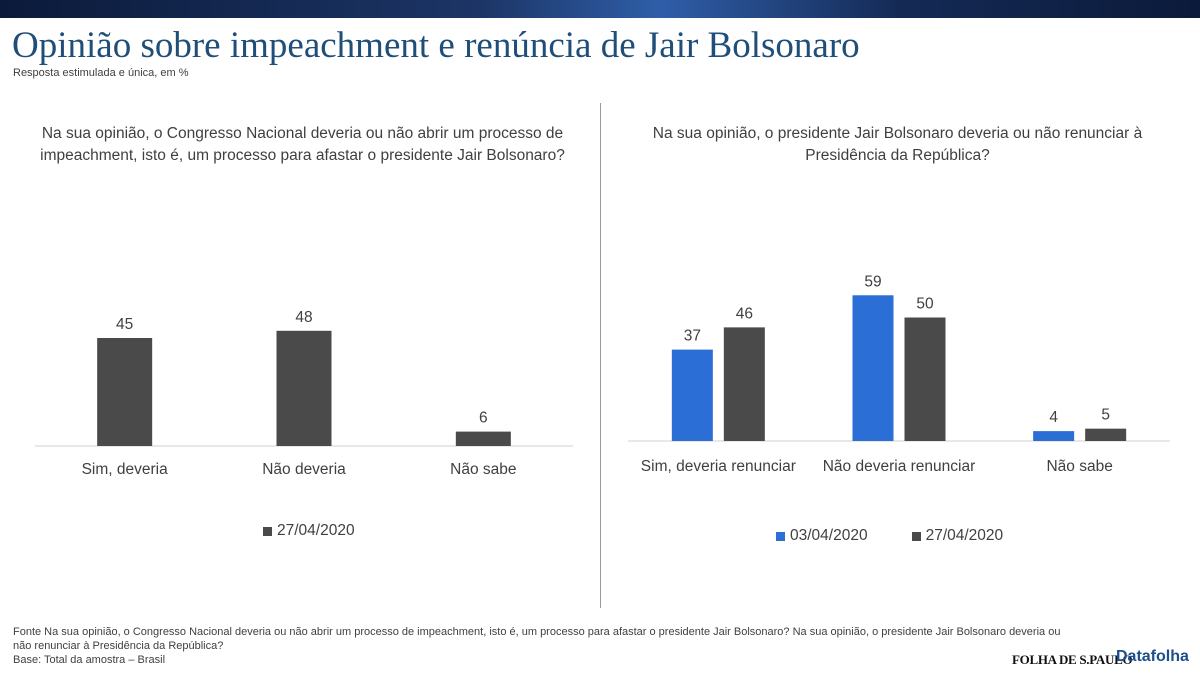 The width and height of the screenshot is (1200, 675). I want to click on chart-2-data-label: 50, so click(925, 304).